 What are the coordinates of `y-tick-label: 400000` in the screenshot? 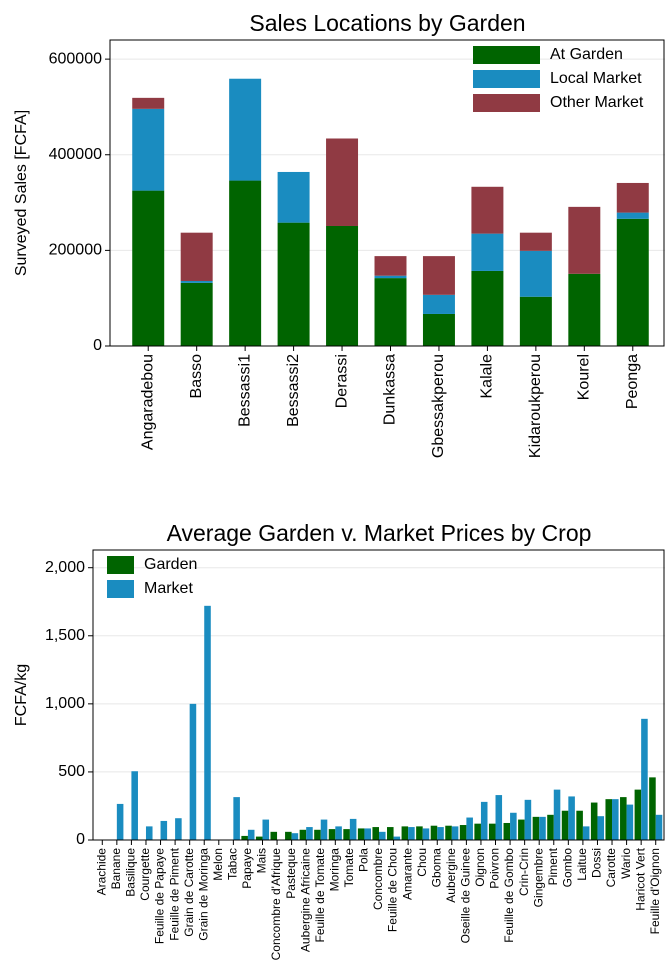 It's located at (75, 154).